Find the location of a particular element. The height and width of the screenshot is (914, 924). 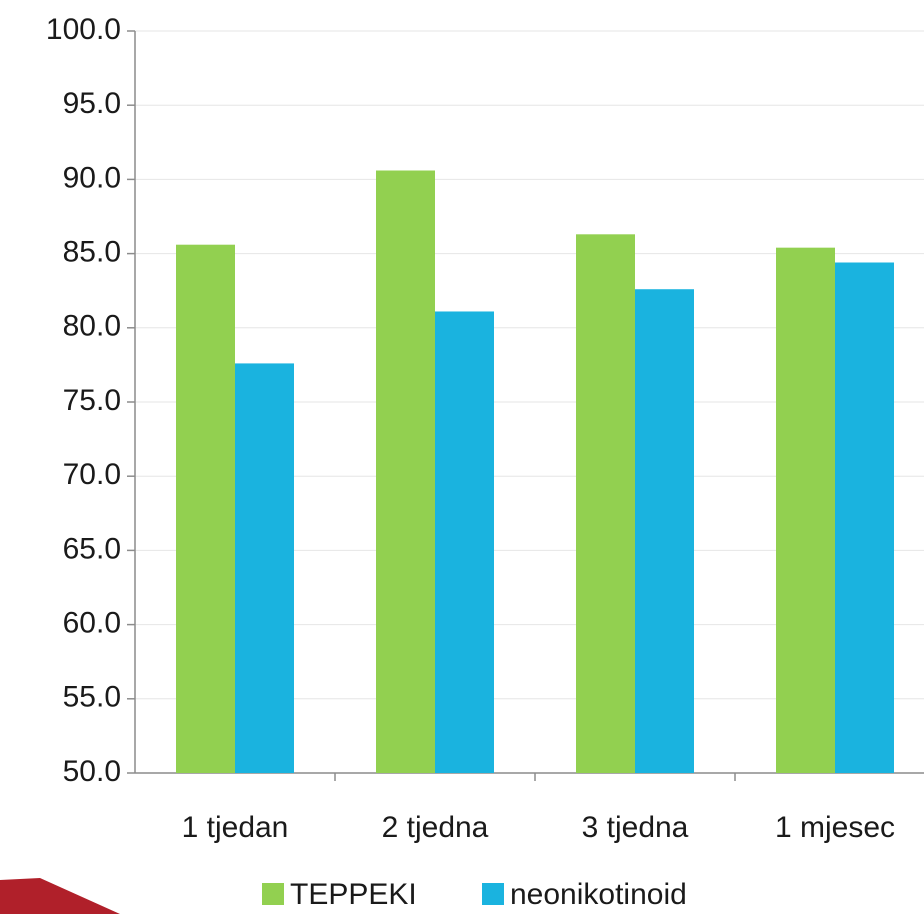

y-tick-label: 60.0 is located at coordinates (92, 623).